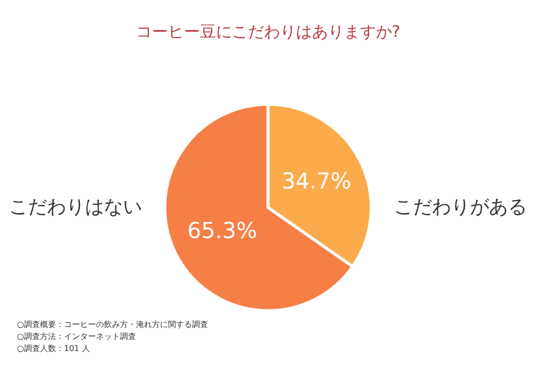  What do you see at coordinates (112, 324) in the screenshot?
I see `text: ○調査概要：コーヒーの飲み方・淹れ方に関する調査` at bounding box center [112, 324].